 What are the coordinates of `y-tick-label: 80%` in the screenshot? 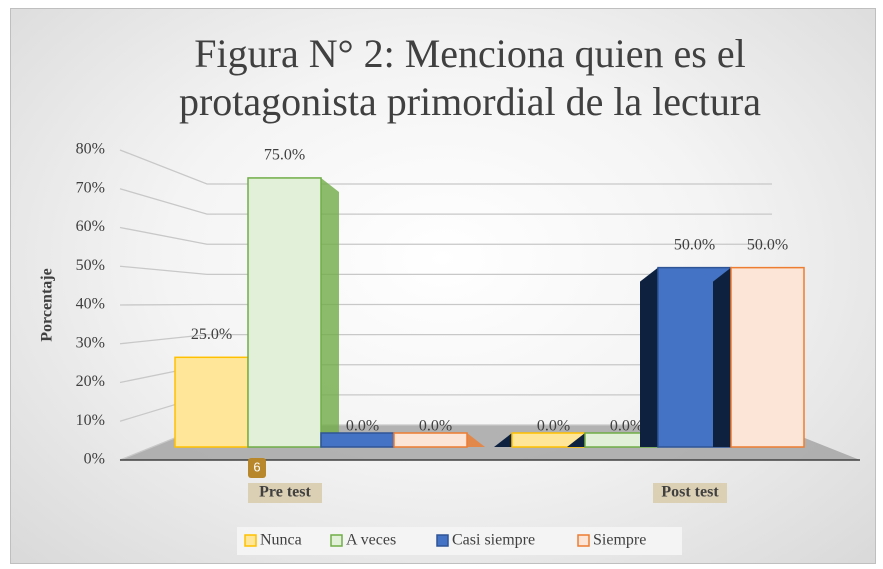 It's located at (90, 149).